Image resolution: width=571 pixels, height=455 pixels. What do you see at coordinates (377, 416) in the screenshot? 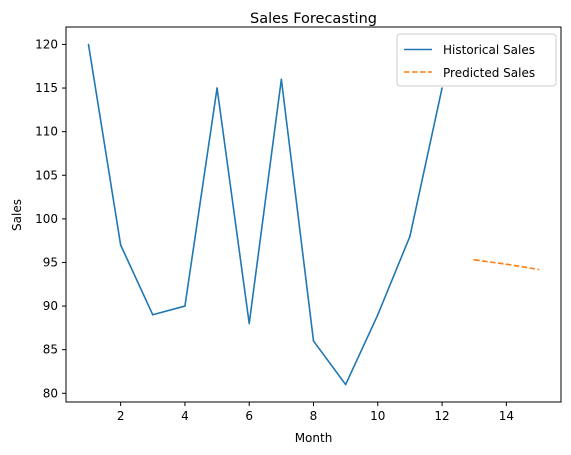
I see `x-tick-label: 10` at bounding box center [377, 416].